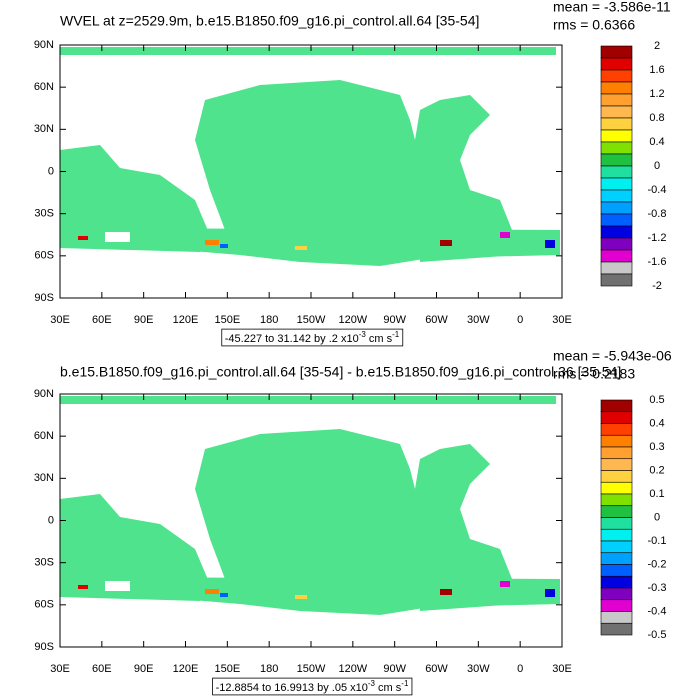  I want to click on range-box, so click(312, 337).